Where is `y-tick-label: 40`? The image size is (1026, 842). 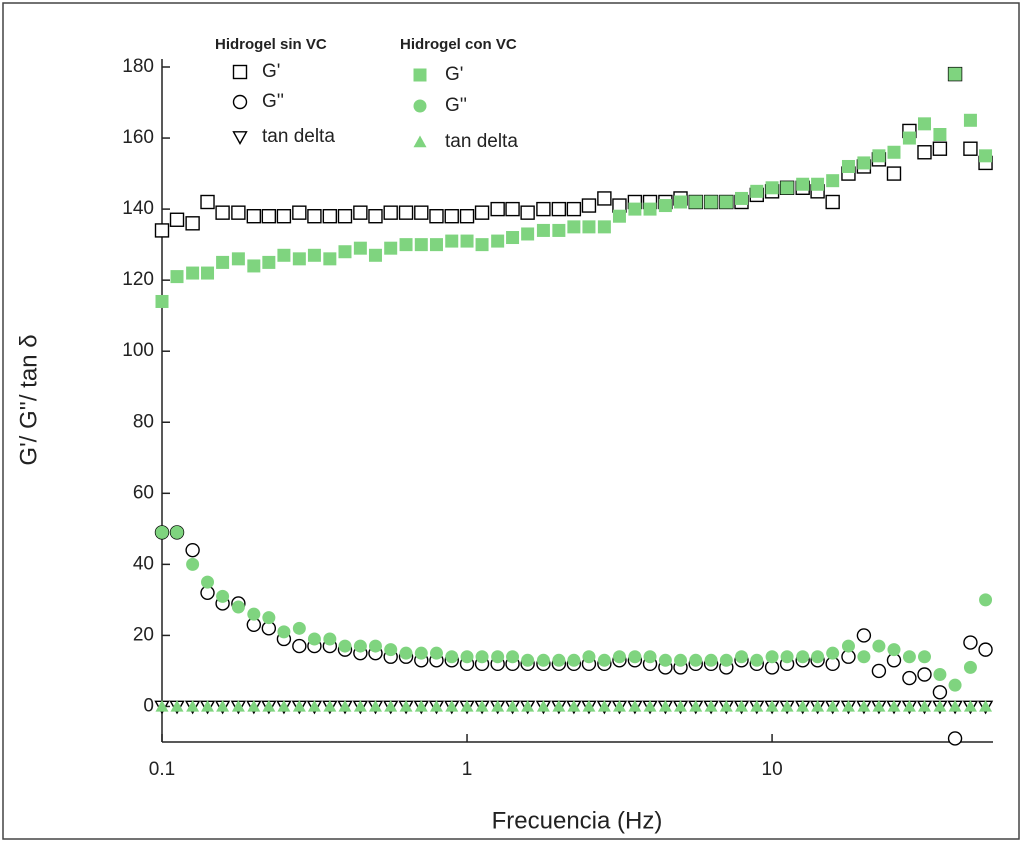 y-tick-label: 40 is located at coordinates (143, 563).